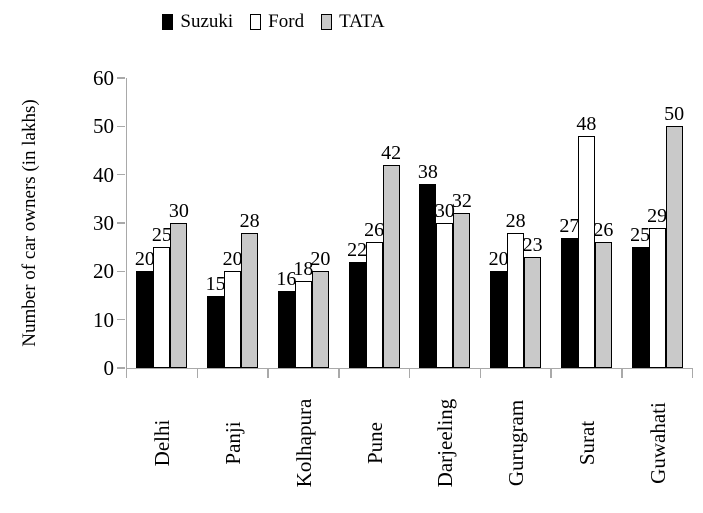 Image resolution: width=703 pixels, height=513 pixels. Describe the element at coordinates (357, 223) in the screenshot. I see `bar-unit: 22` at that location.